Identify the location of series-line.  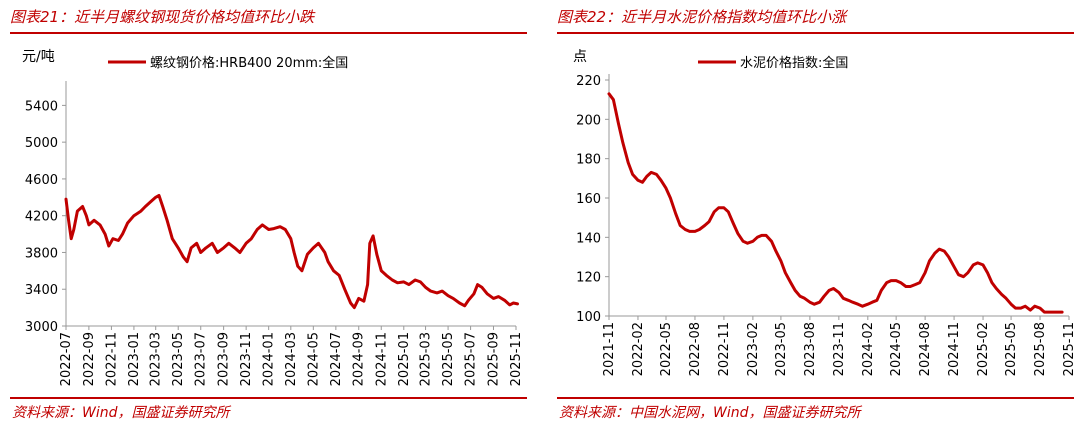
(291, 252).